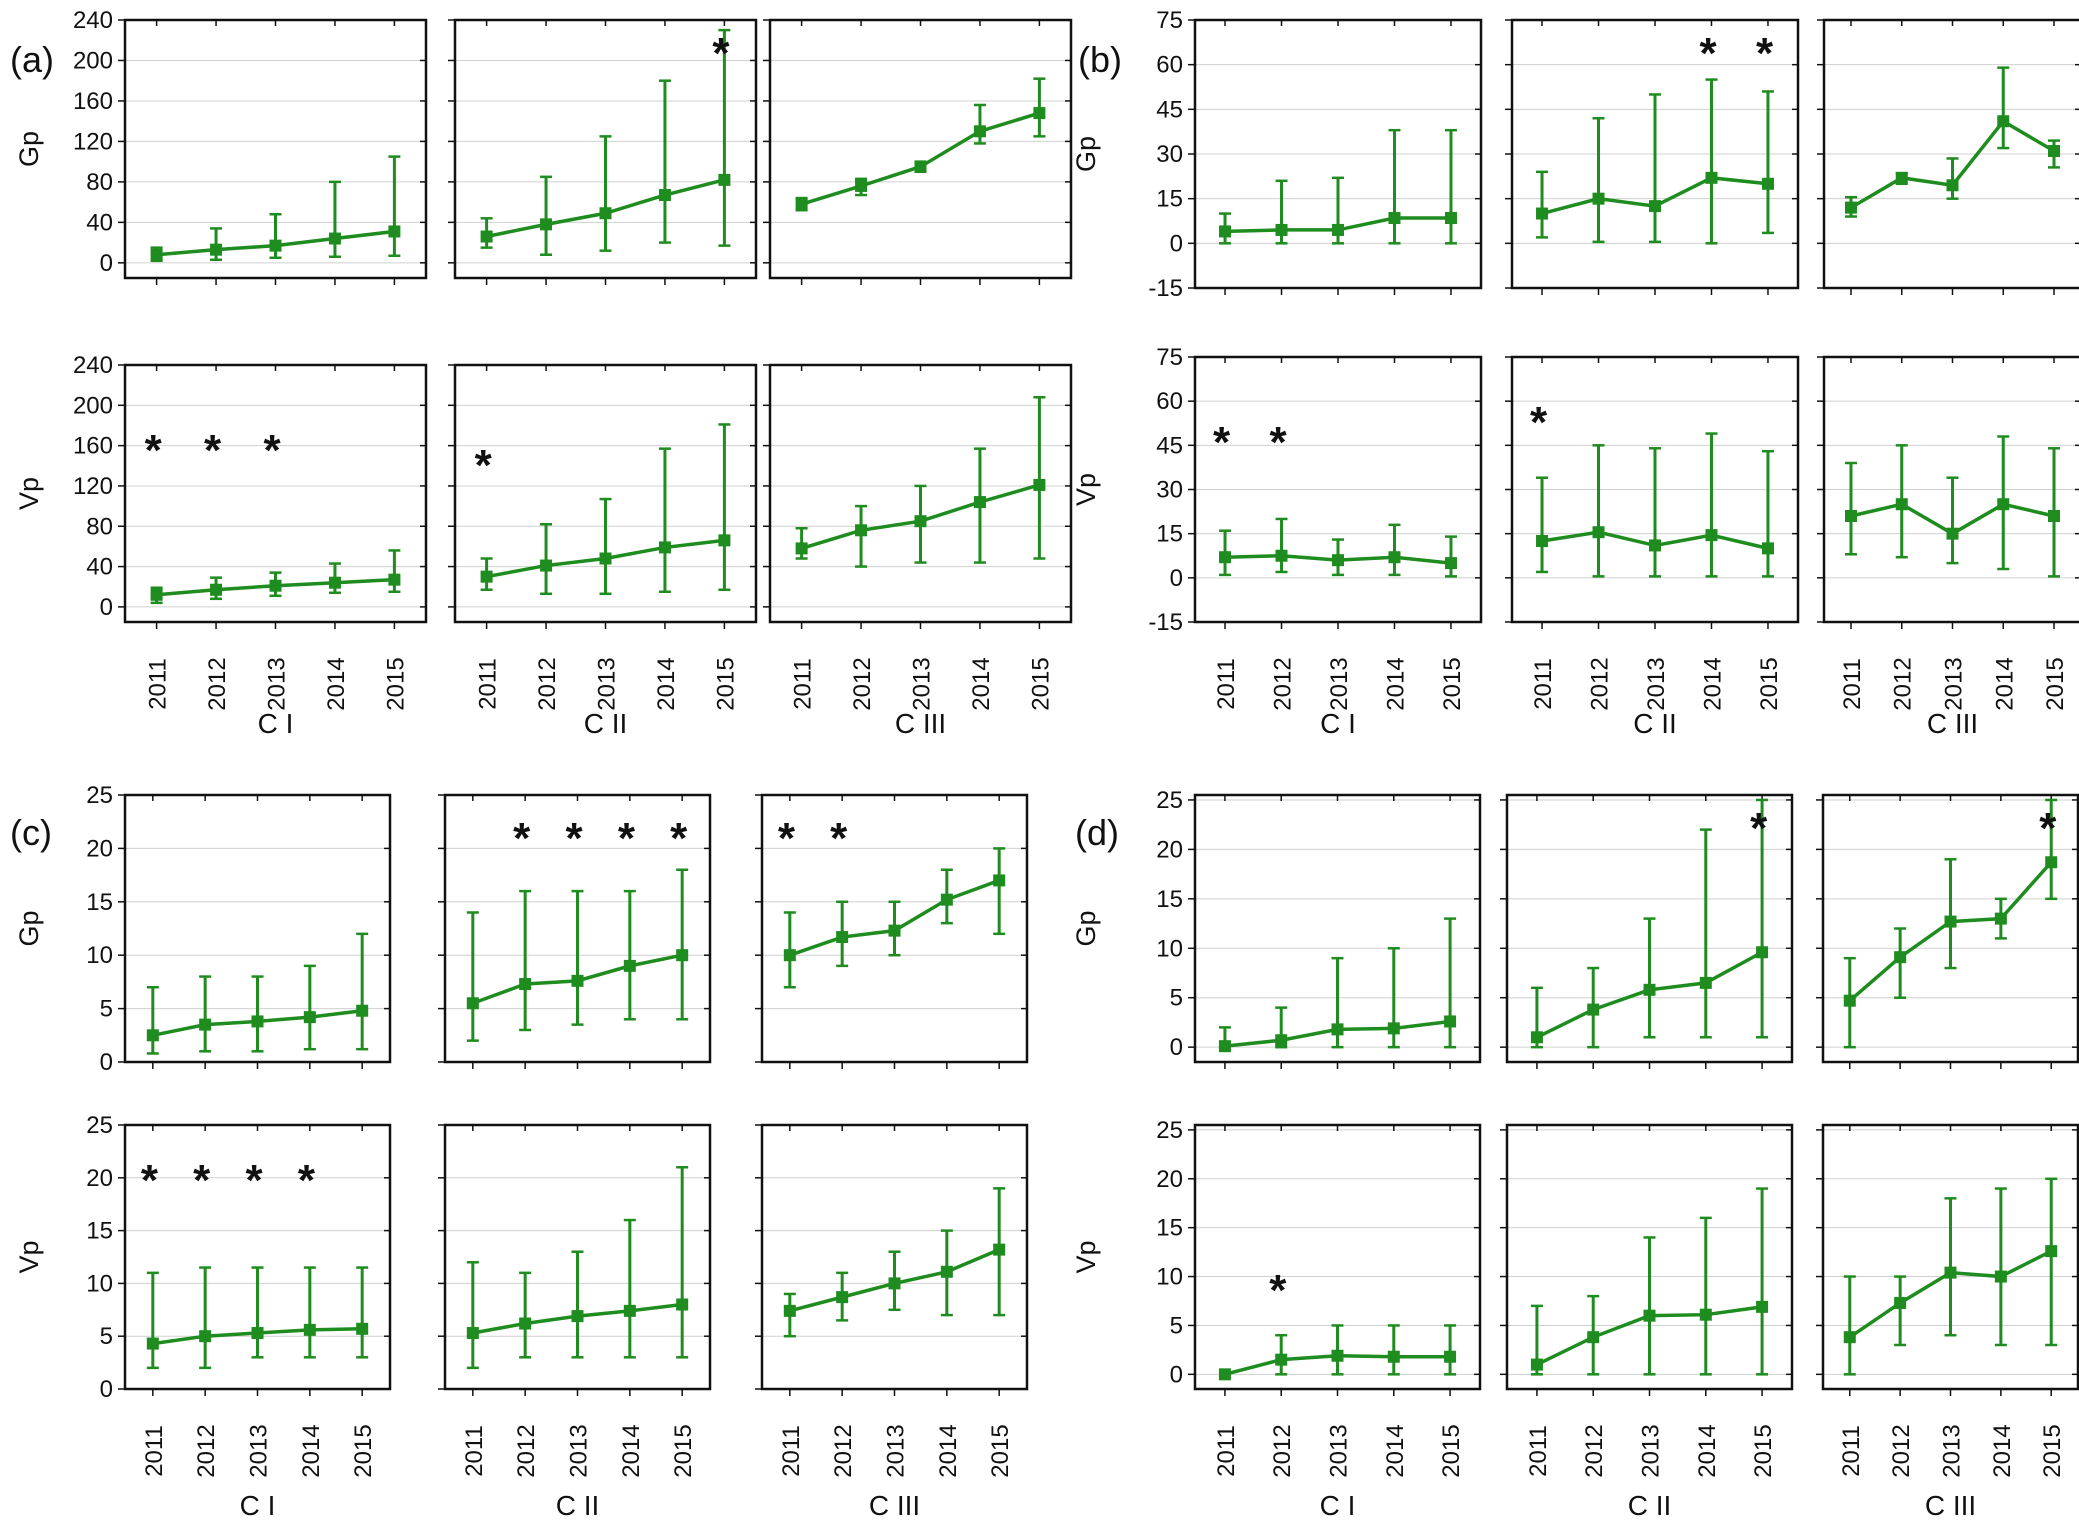 This screenshot has height=1531, width=2079. What do you see at coordinates (93, 20) in the screenshot?
I see `y-tick-label: 240` at bounding box center [93, 20].